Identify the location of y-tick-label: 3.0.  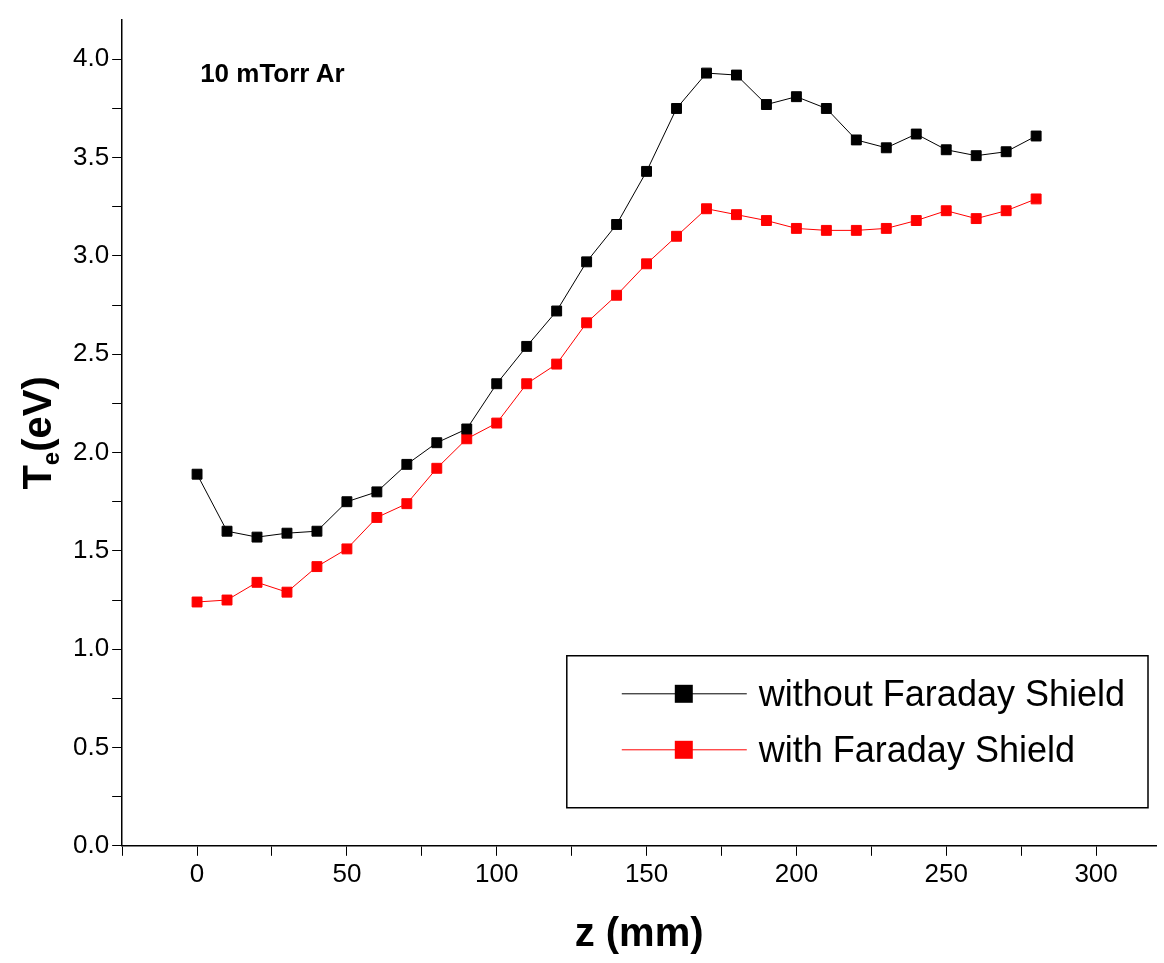
(91, 254).